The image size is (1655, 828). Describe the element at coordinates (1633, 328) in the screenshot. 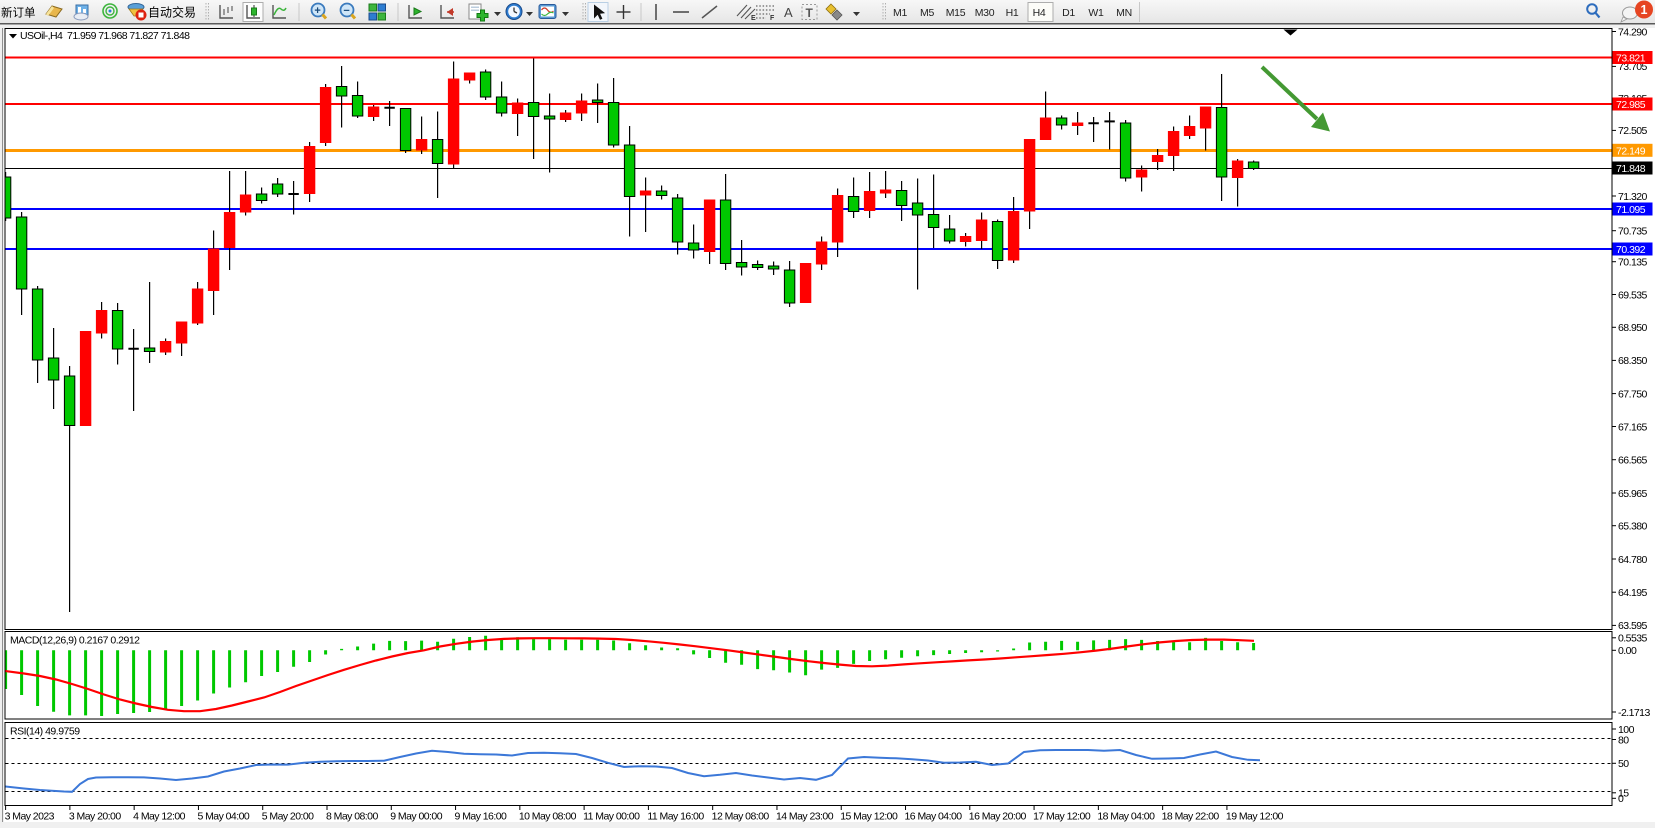

I see `svg-text: 68.950` at that location.